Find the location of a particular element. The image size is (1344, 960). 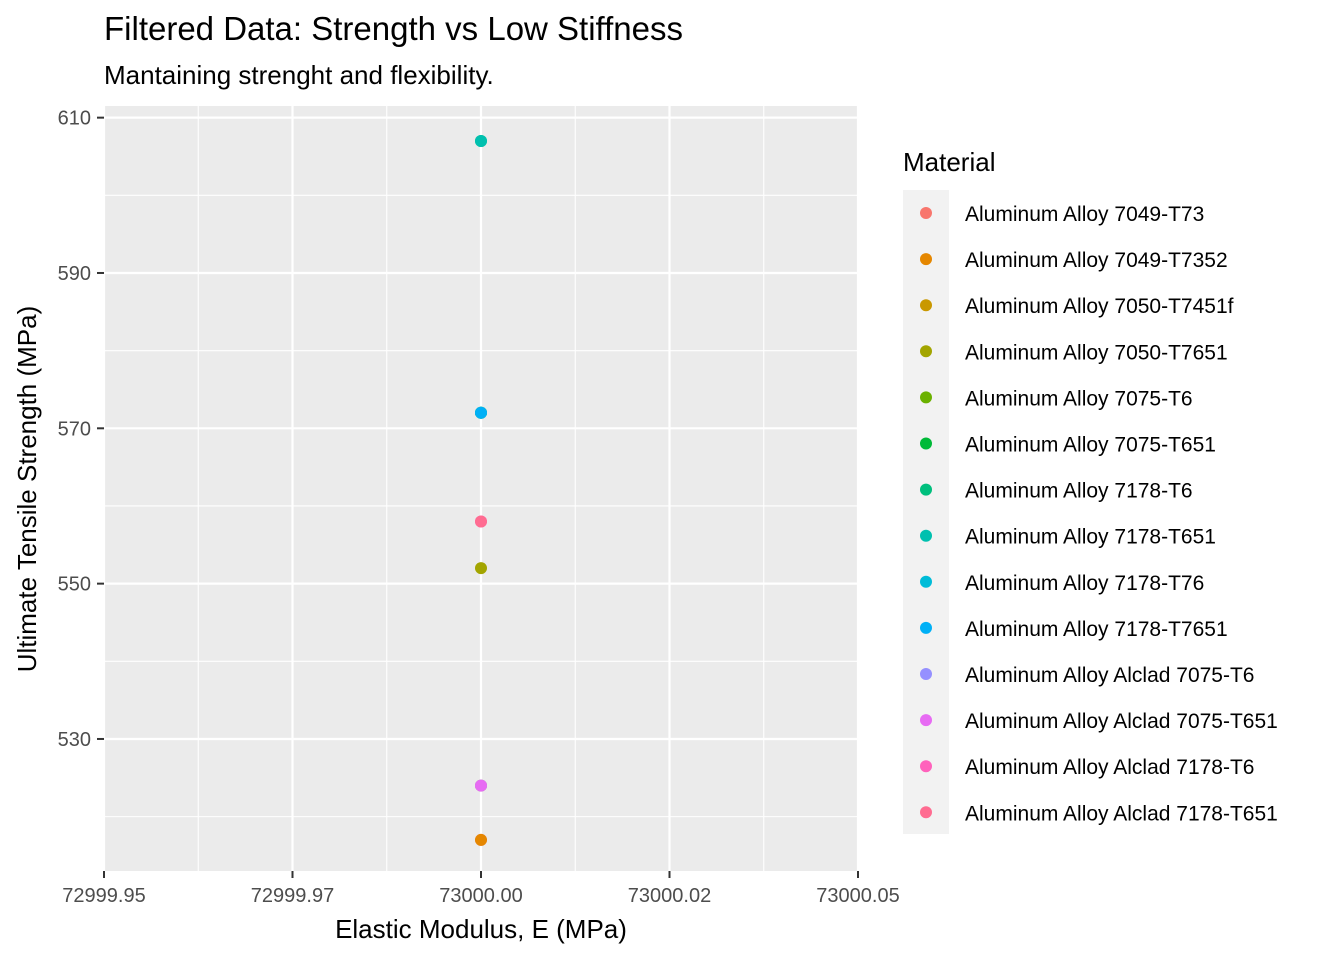

legend-label: Aluminum Alloy Alclad 7178-T651 is located at coordinates (1121, 813).